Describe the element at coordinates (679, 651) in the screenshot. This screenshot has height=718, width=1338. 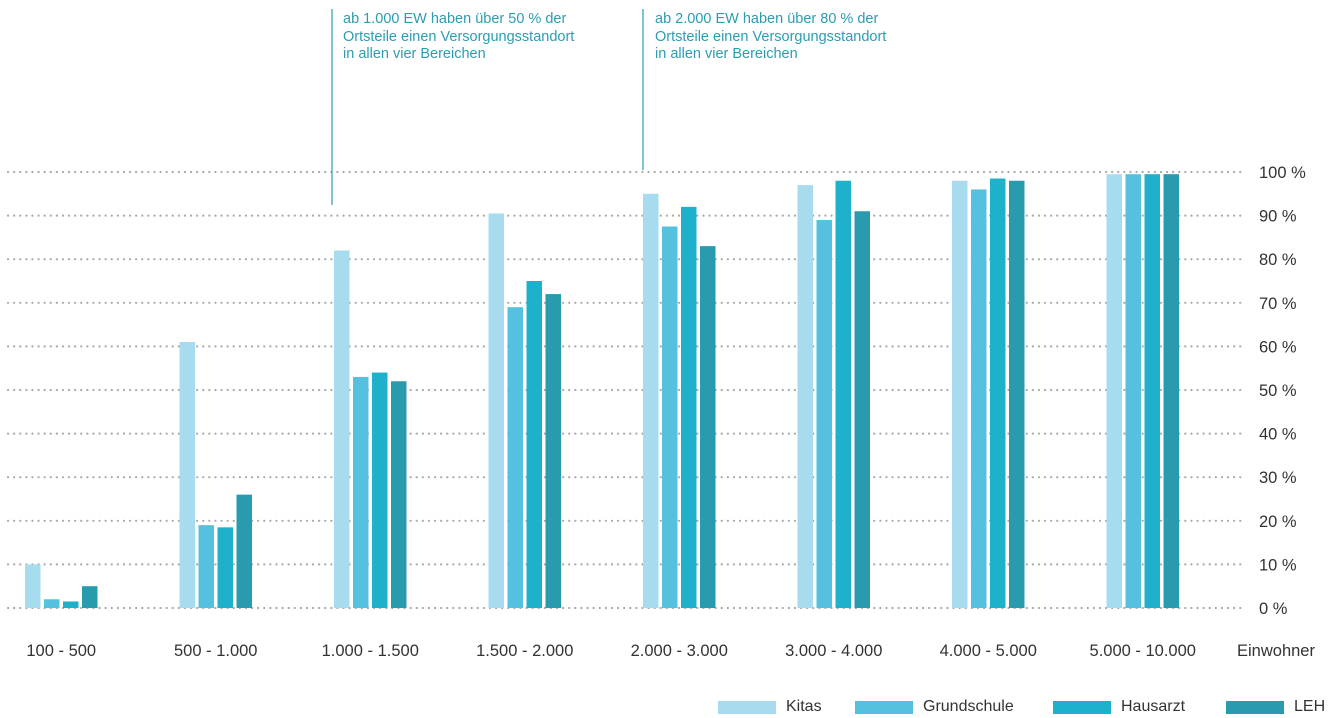
I see `x-tick-label: 2.000 - 3.000` at that location.